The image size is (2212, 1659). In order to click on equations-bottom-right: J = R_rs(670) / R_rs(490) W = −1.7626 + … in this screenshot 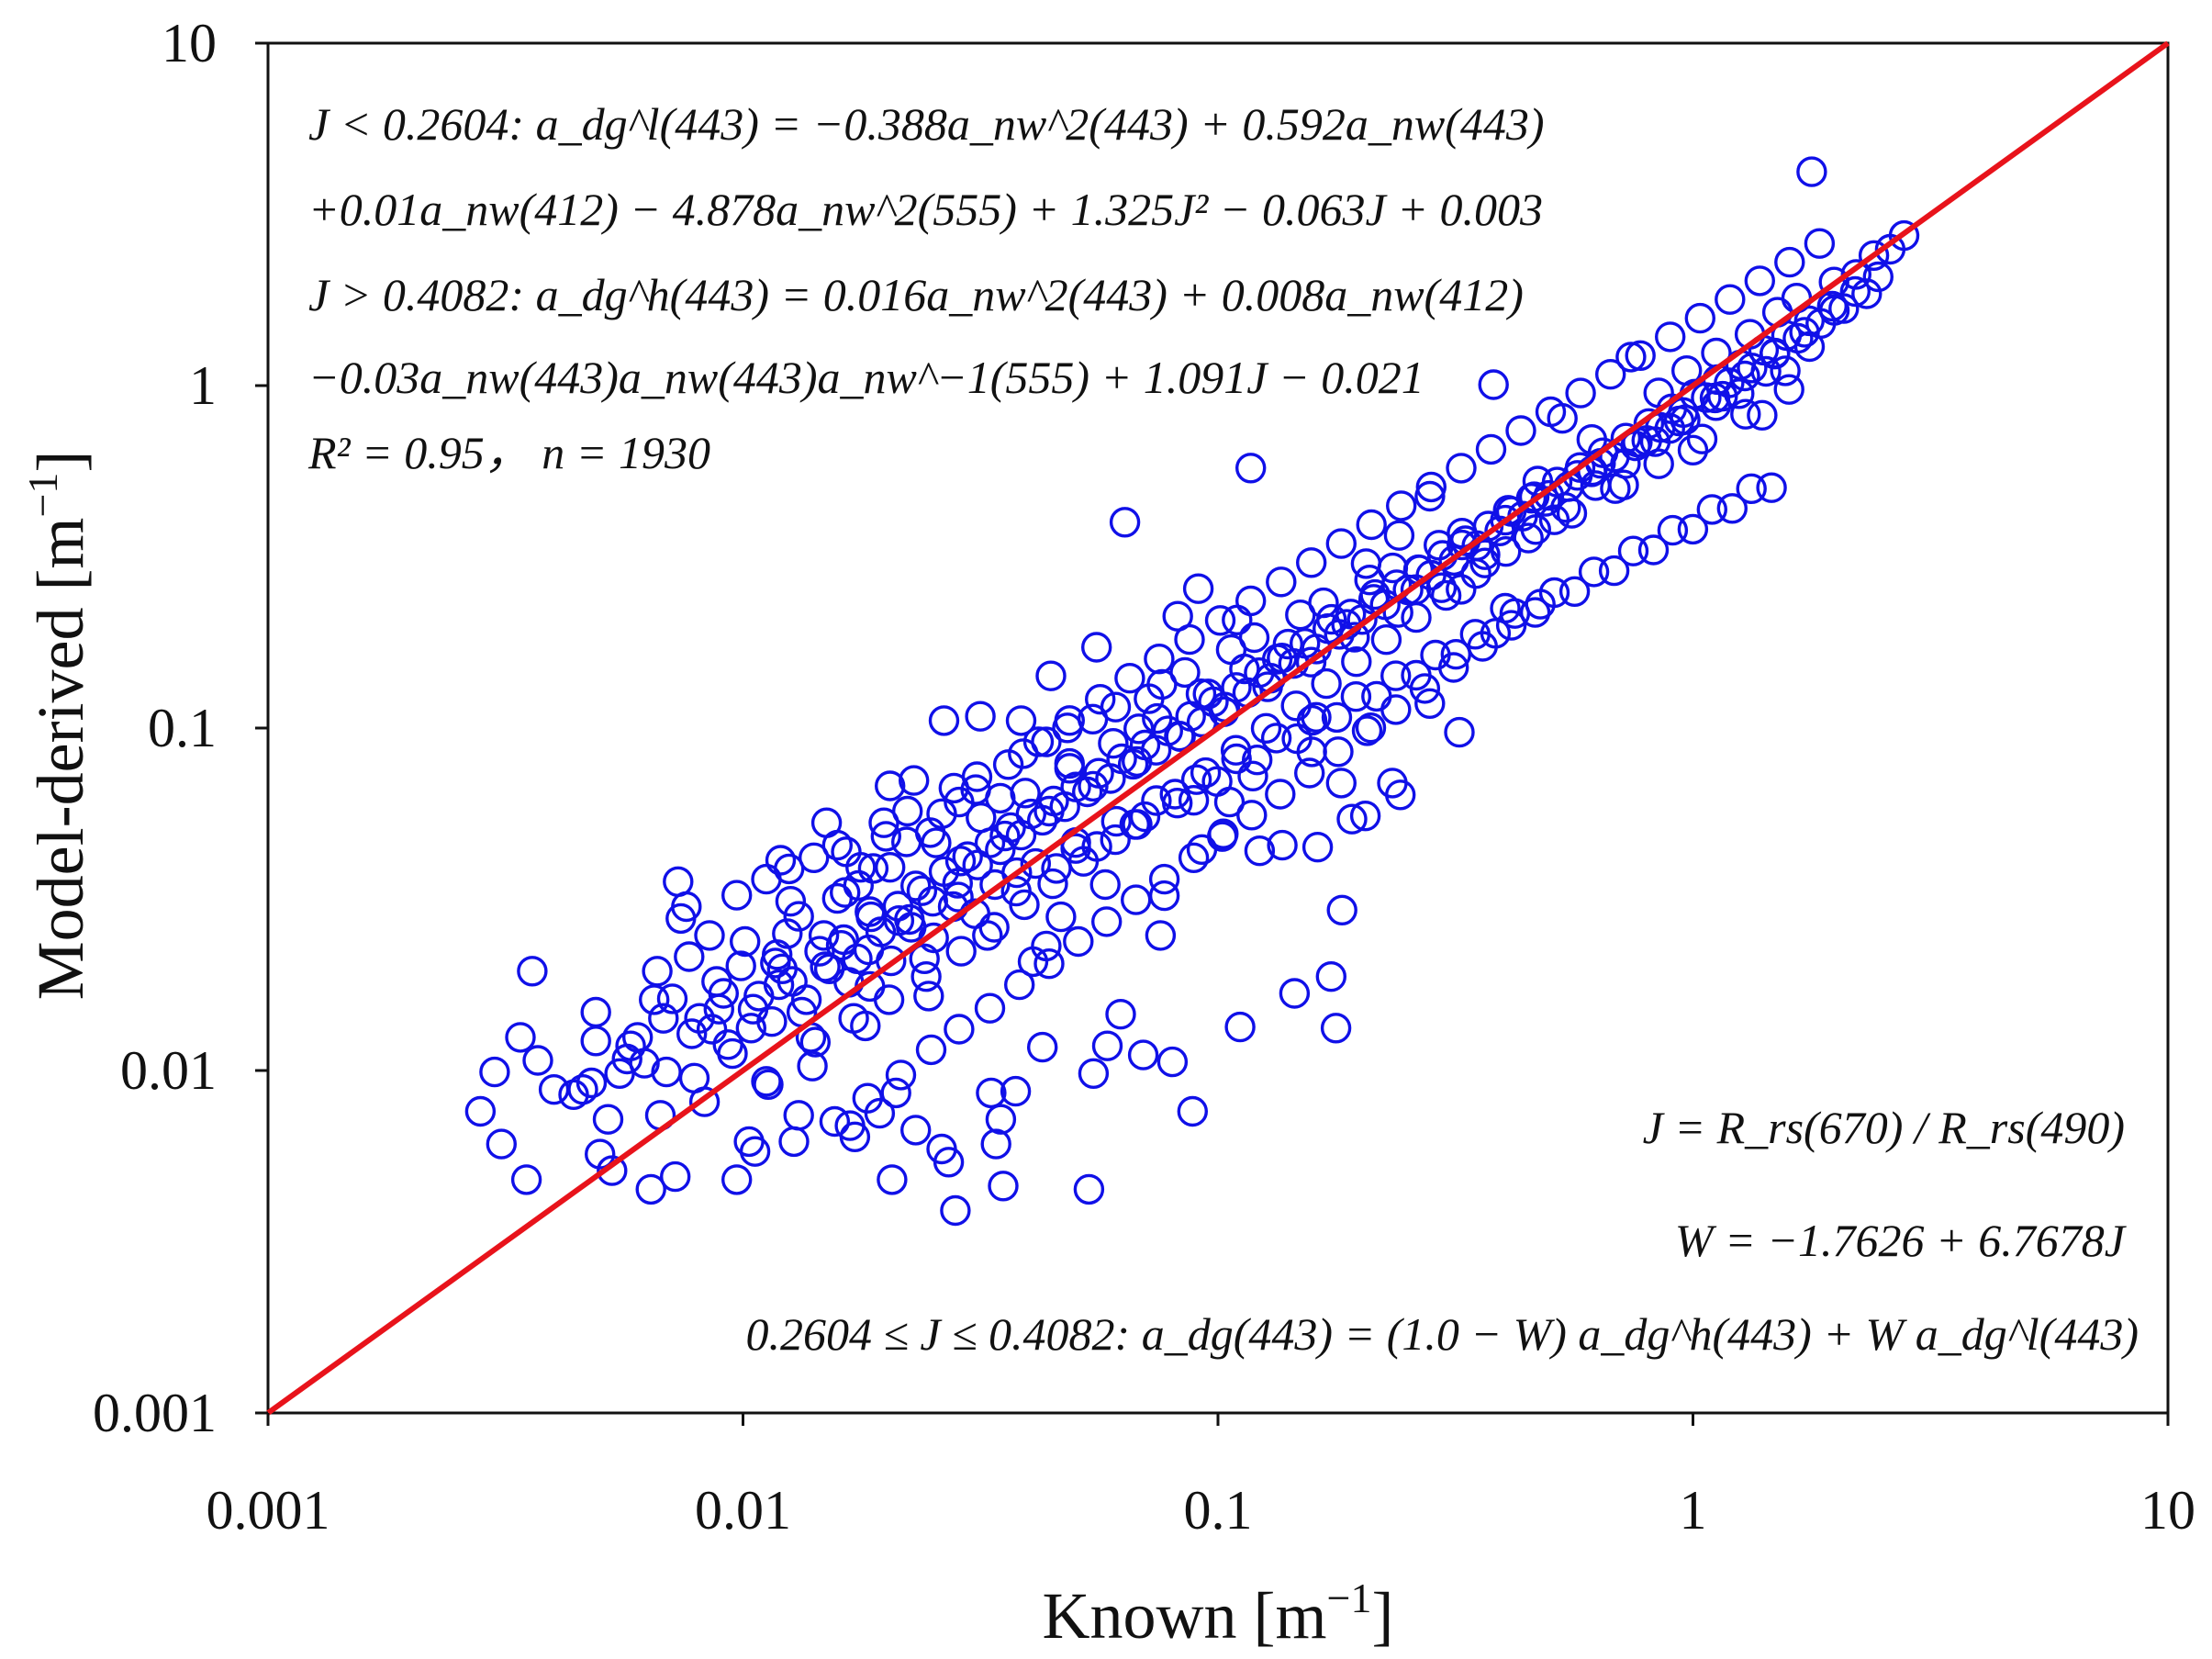, I will do `click(1442, 1231)`.